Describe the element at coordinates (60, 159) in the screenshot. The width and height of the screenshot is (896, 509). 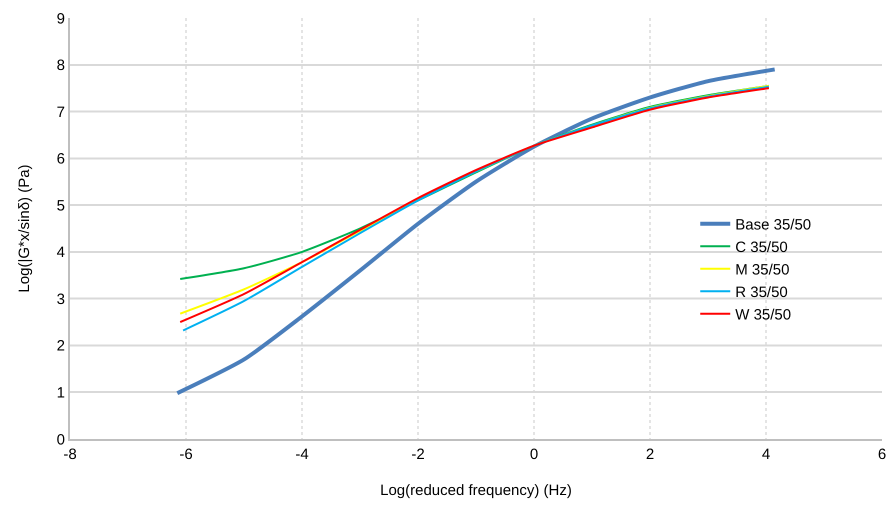
I see `y-tick-label: 6` at that location.